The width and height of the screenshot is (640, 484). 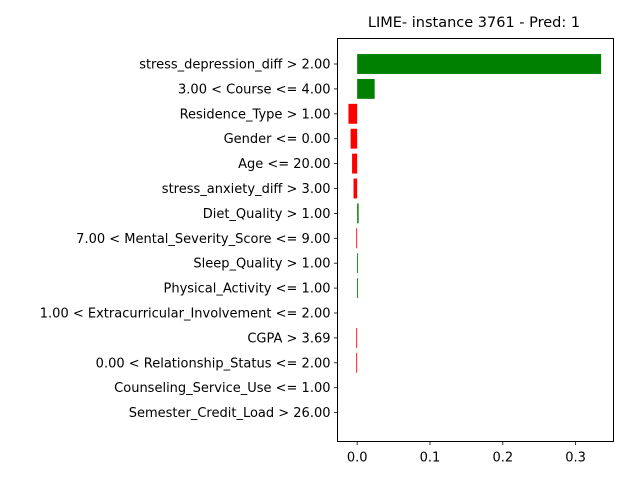 What do you see at coordinates (254, 89) in the screenshot?
I see `y-tick-label-1: 3.00 < Course <= 4.00` at bounding box center [254, 89].